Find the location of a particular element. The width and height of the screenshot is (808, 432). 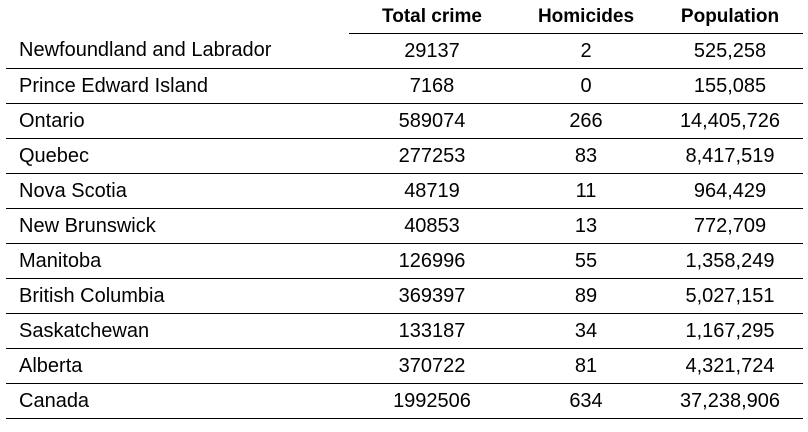

population-cell: 155,085 is located at coordinates (730, 86).